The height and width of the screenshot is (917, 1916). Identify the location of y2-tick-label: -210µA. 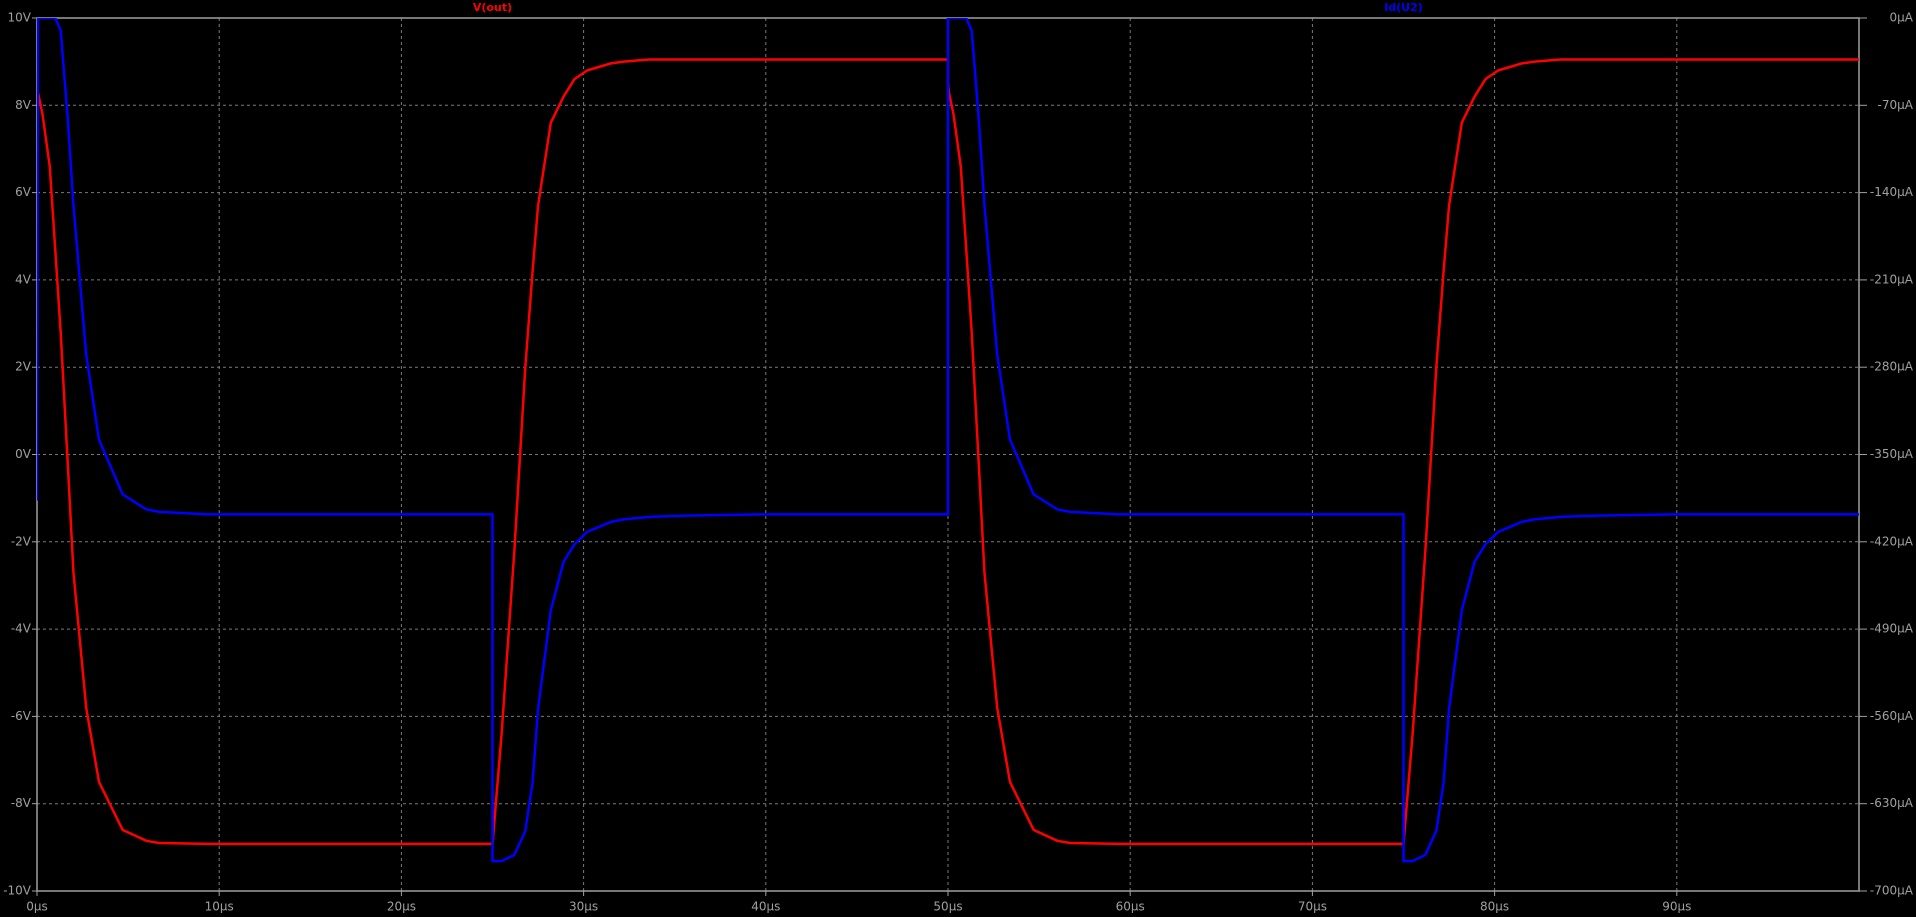
(1892, 279).